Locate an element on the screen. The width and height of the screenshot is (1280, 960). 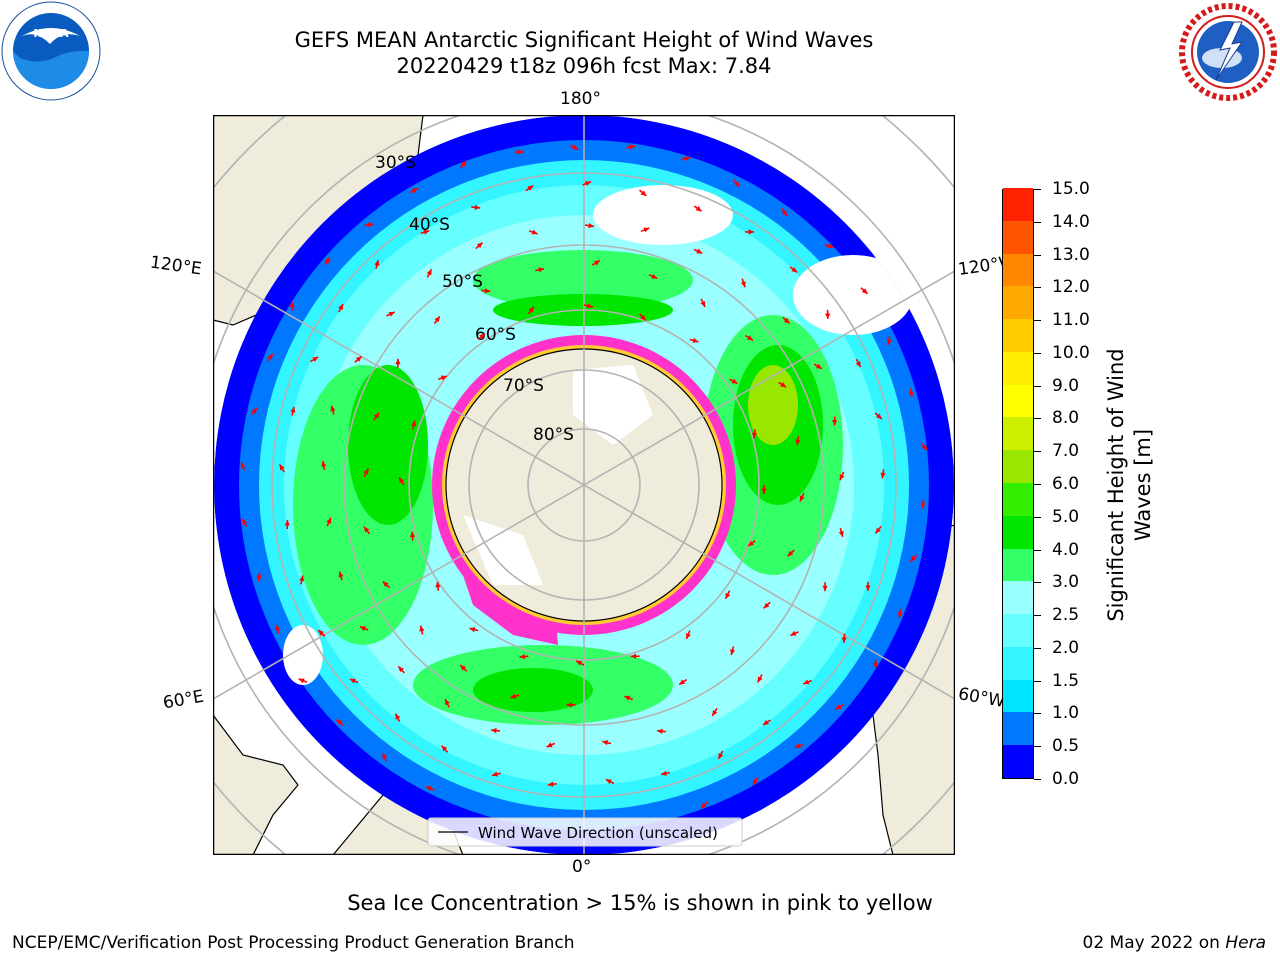
colorbar-tick-label: 5.0 is located at coordinates (1066, 516).